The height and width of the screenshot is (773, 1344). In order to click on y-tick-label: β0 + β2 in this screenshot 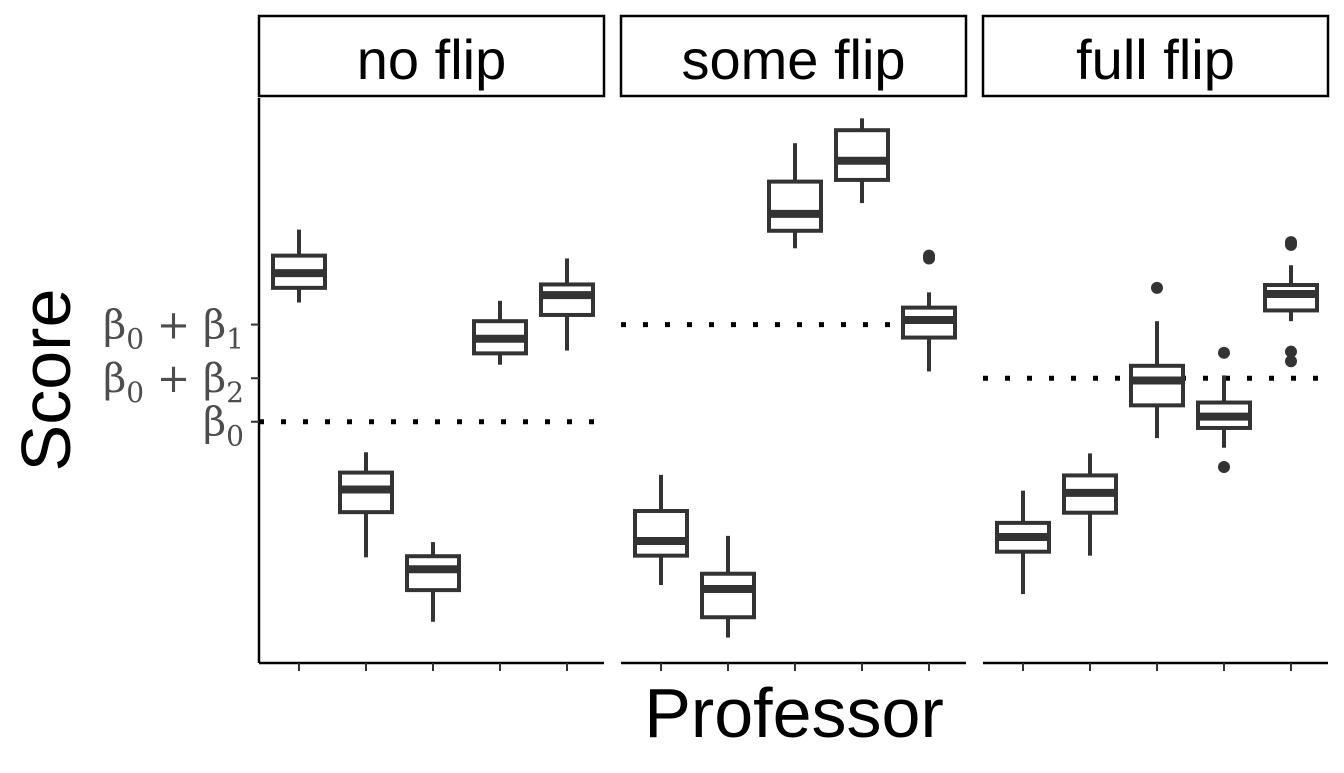, I will do `click(173, 382)`.